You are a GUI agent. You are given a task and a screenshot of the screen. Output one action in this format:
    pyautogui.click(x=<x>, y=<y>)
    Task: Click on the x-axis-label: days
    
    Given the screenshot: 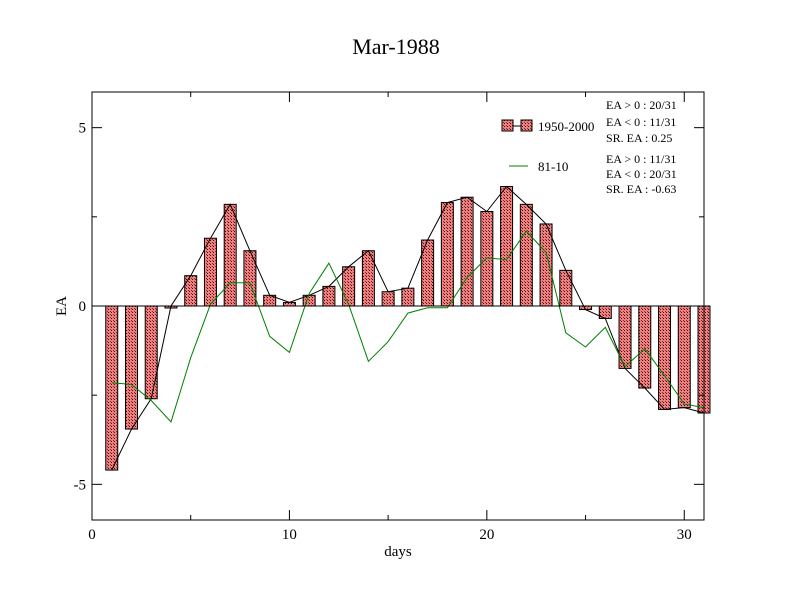 What is the action you would take?
    pyautogui.click(x=398, y=552)
    